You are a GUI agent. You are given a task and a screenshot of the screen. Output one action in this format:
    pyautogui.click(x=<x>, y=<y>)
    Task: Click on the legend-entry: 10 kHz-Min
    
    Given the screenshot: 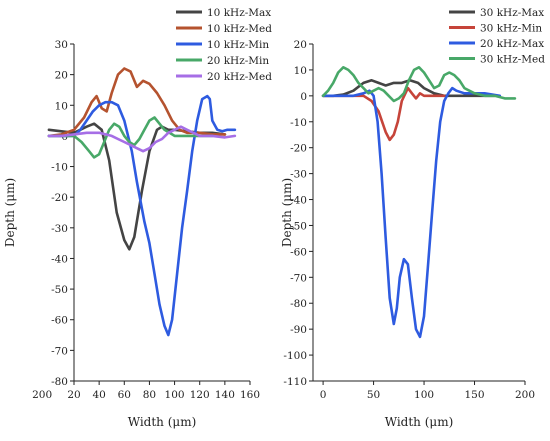 What is the action you would take?
    pyautogui.click(x=238, y=45)
    